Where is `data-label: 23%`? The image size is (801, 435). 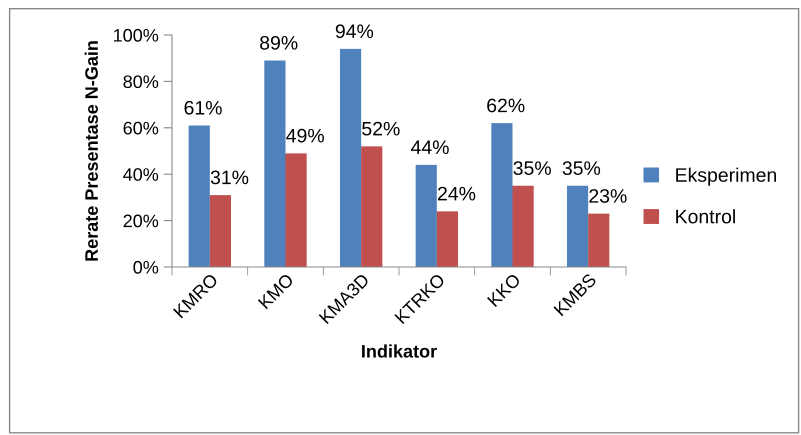
data-label: 23% is located at coordinates (608, 196).